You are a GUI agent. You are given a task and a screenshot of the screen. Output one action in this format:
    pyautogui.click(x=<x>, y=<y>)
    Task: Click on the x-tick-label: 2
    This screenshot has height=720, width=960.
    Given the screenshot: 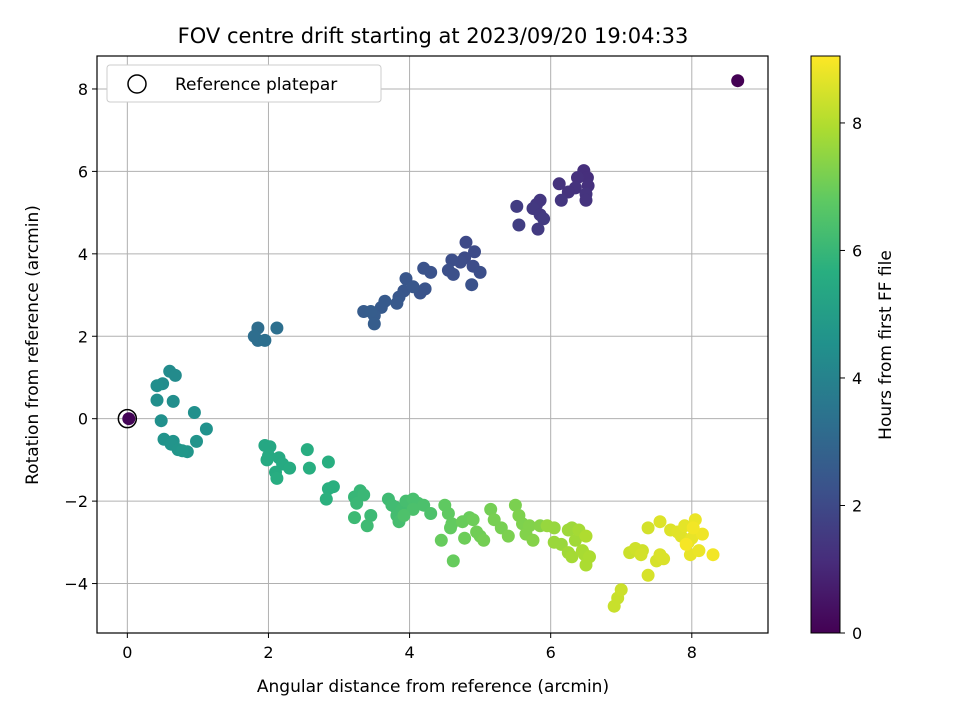 What is the action you would take?
    pyautogui.click(x=268, y=652)
    